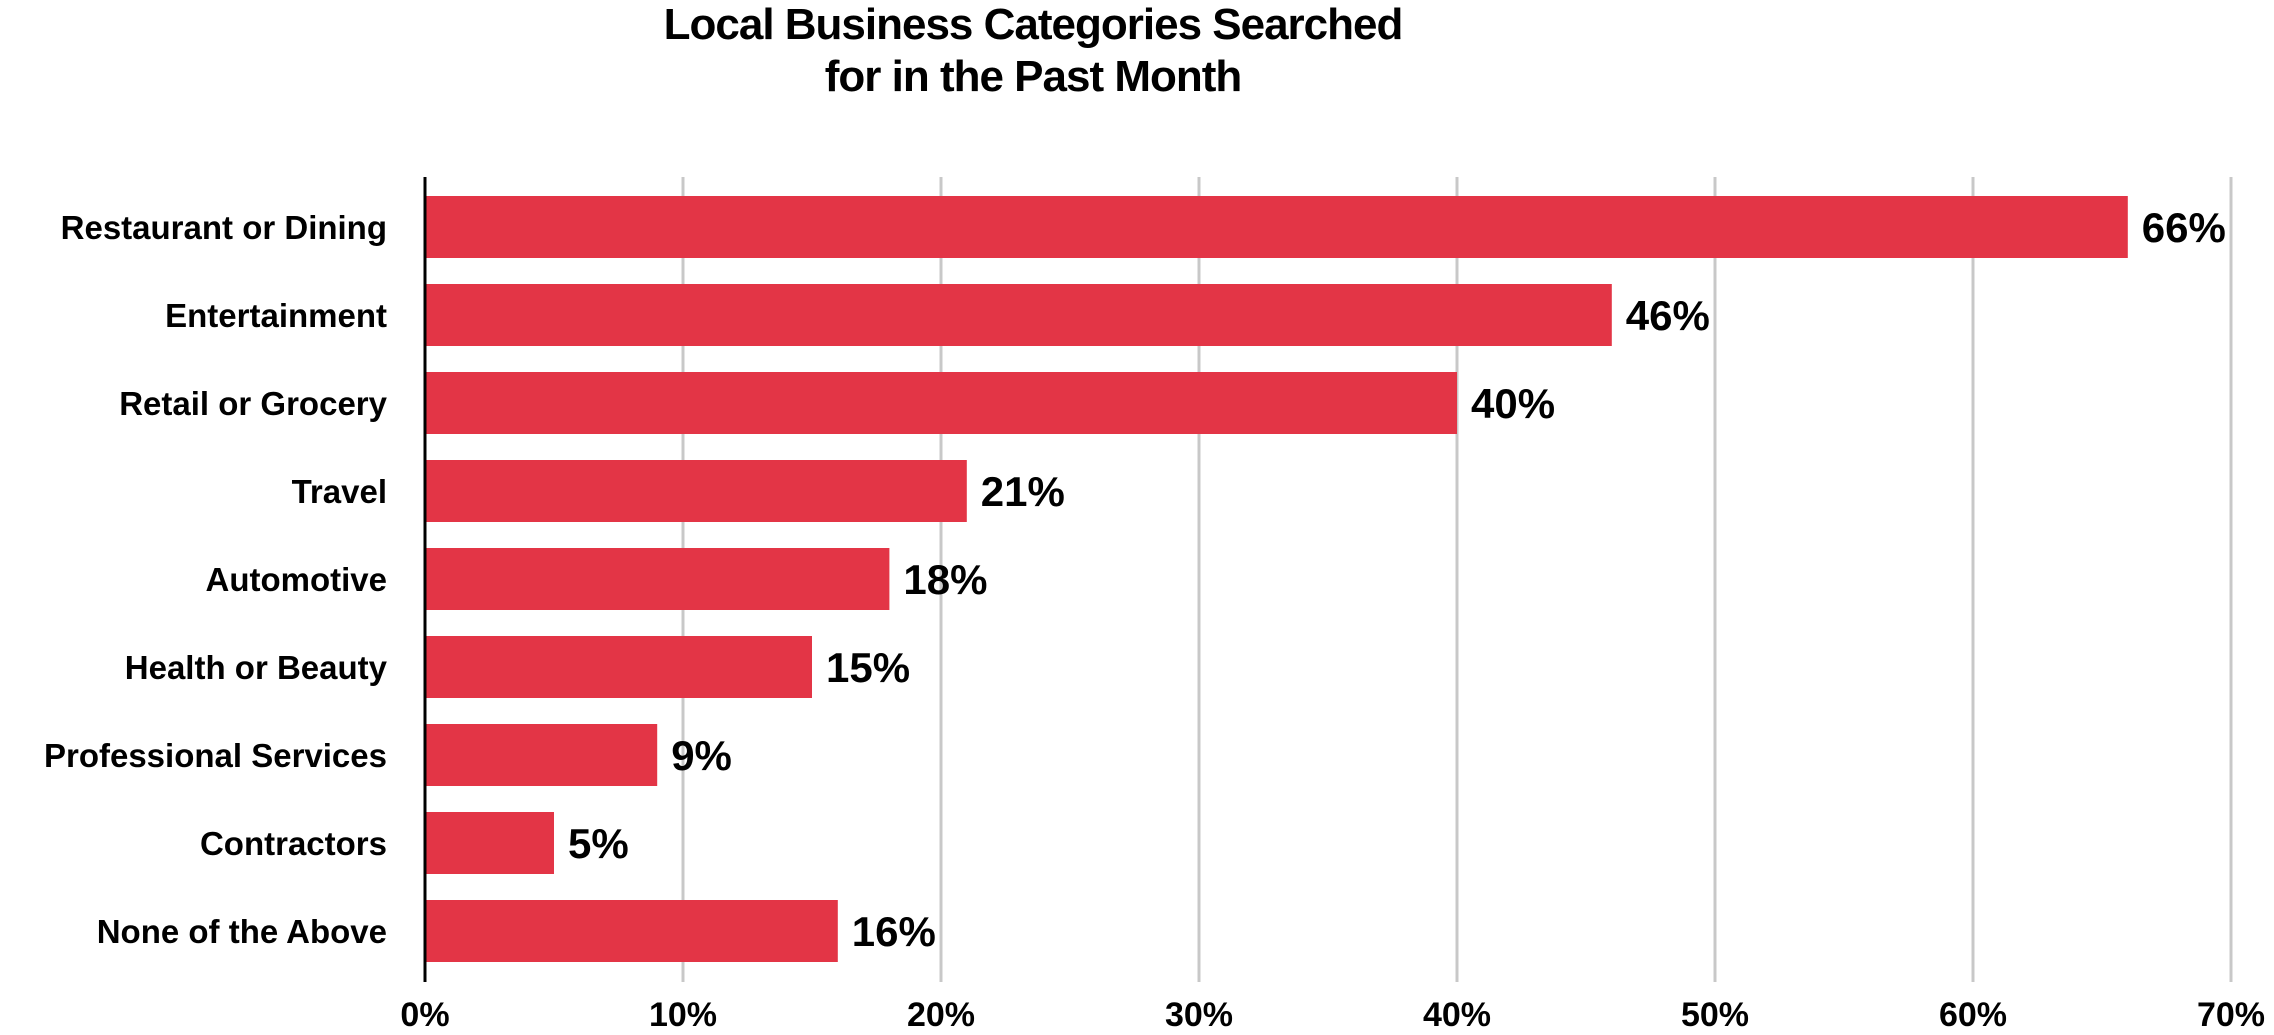  Describe the element at coordinates (894, 931) in the screenshot. I see `data-label: 16%` at that location.